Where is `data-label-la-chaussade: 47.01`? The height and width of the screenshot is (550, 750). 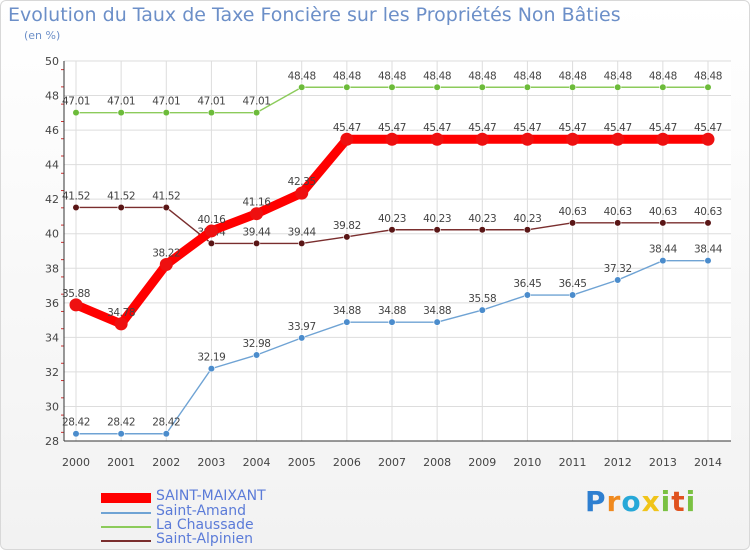 data-label-la-chaussade: 47.01 is located at coordinates (76, 102).